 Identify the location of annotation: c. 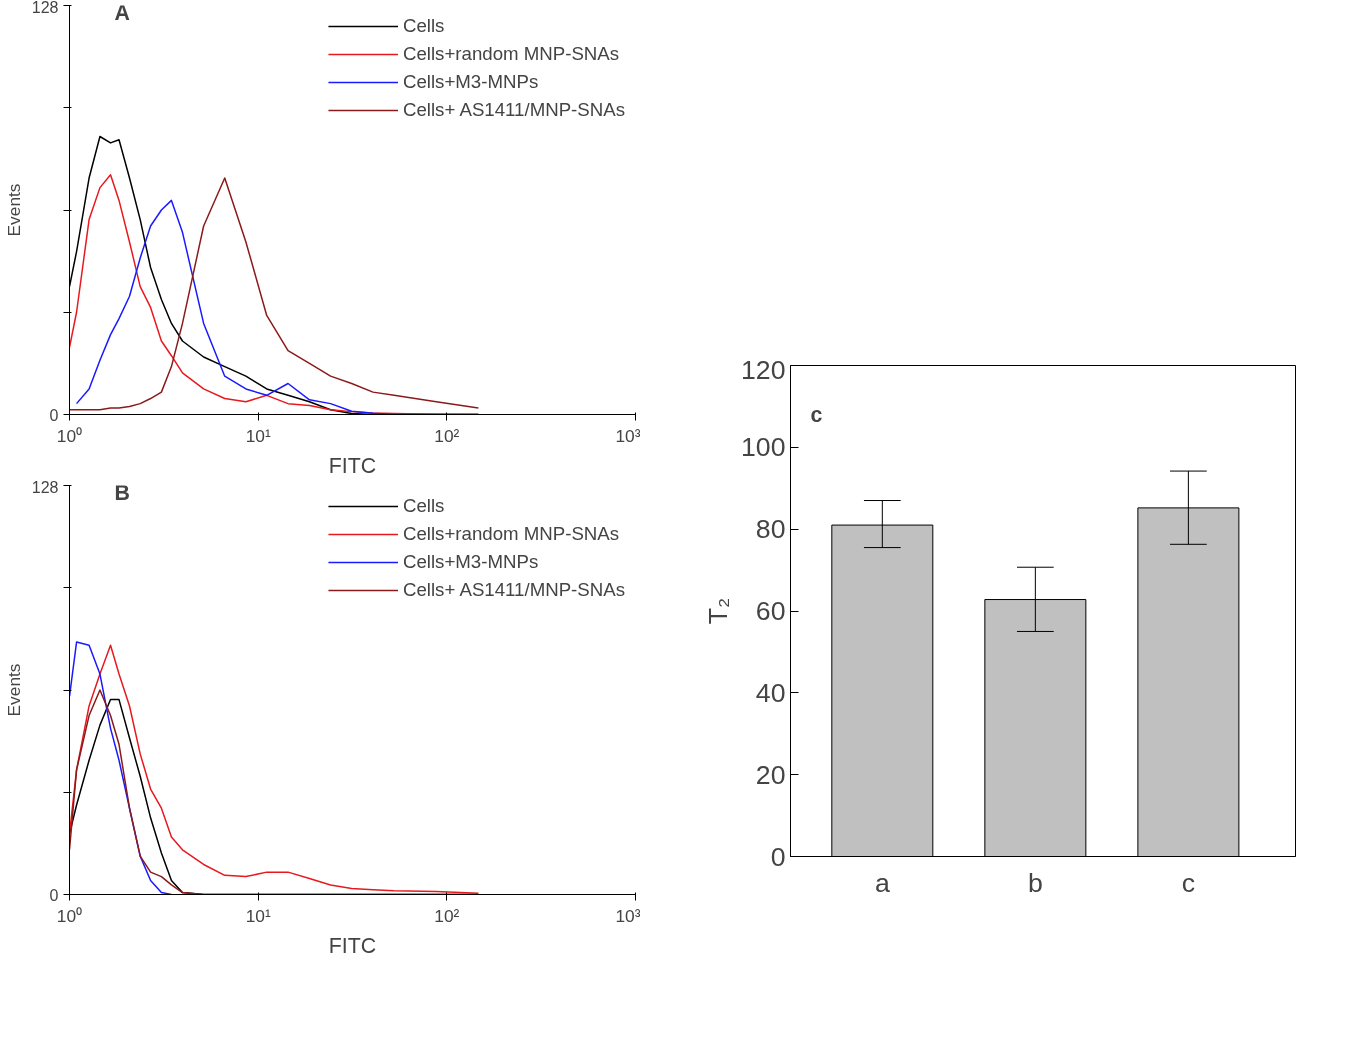
(816, 414).